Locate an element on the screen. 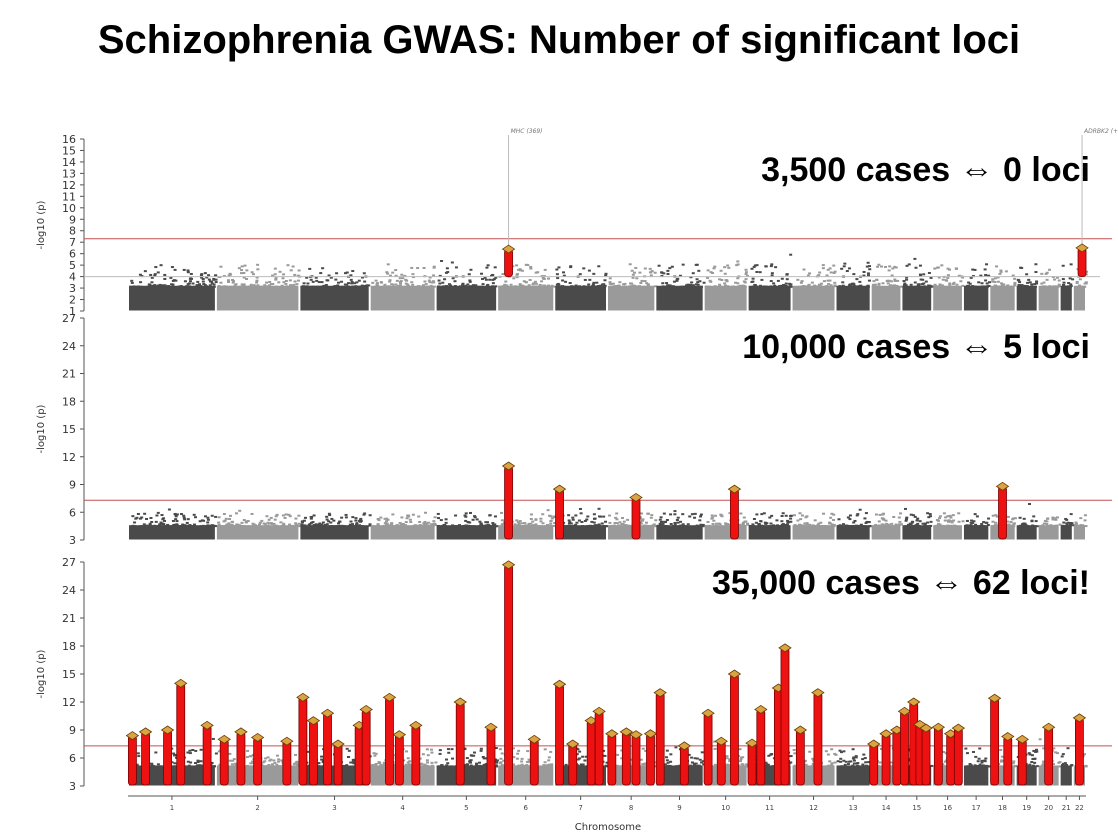 This screenshot has height=834, width=1118. chromosome-band is located at coordinates (1079, 532).